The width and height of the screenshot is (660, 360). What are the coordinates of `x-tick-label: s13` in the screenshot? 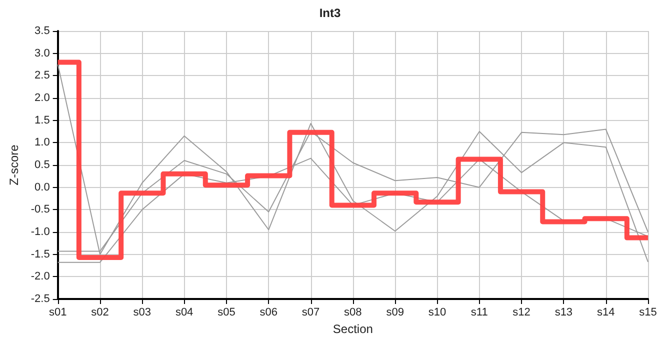 It's located at (563, 312).